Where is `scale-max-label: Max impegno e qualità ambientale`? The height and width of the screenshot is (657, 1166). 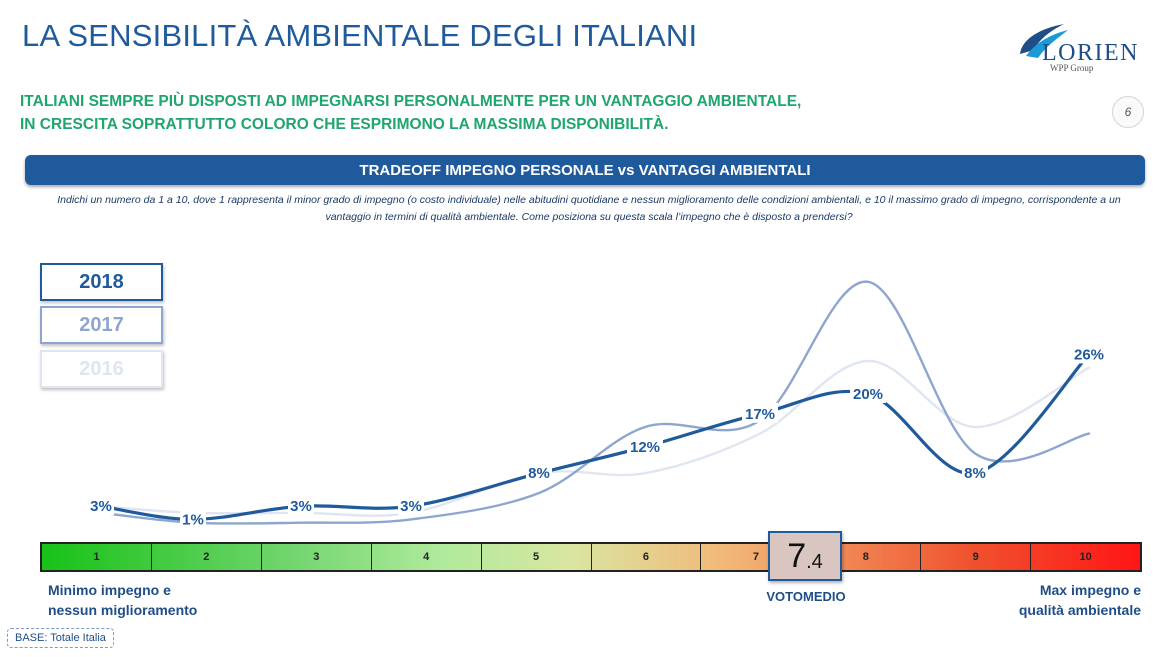 scale-max-label: Max impegno e qualità ambientale is located at coordinates (1080, 600).